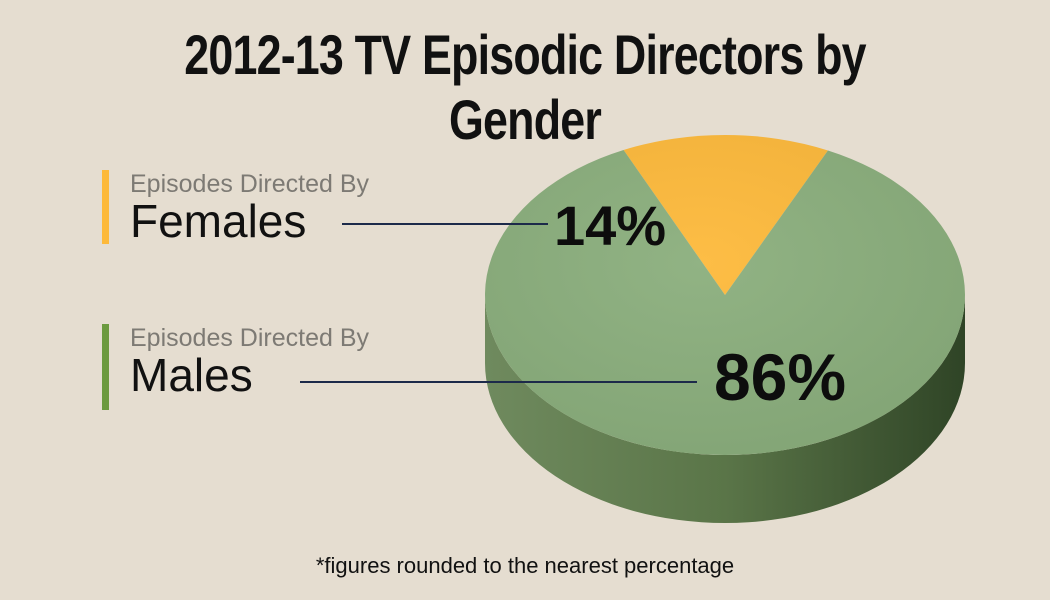  What do you see at coordinates (250, 184) in the screenshot?
I see `legend-subtitle-females: Episodes Directed By` at bounding box center [250, 184].